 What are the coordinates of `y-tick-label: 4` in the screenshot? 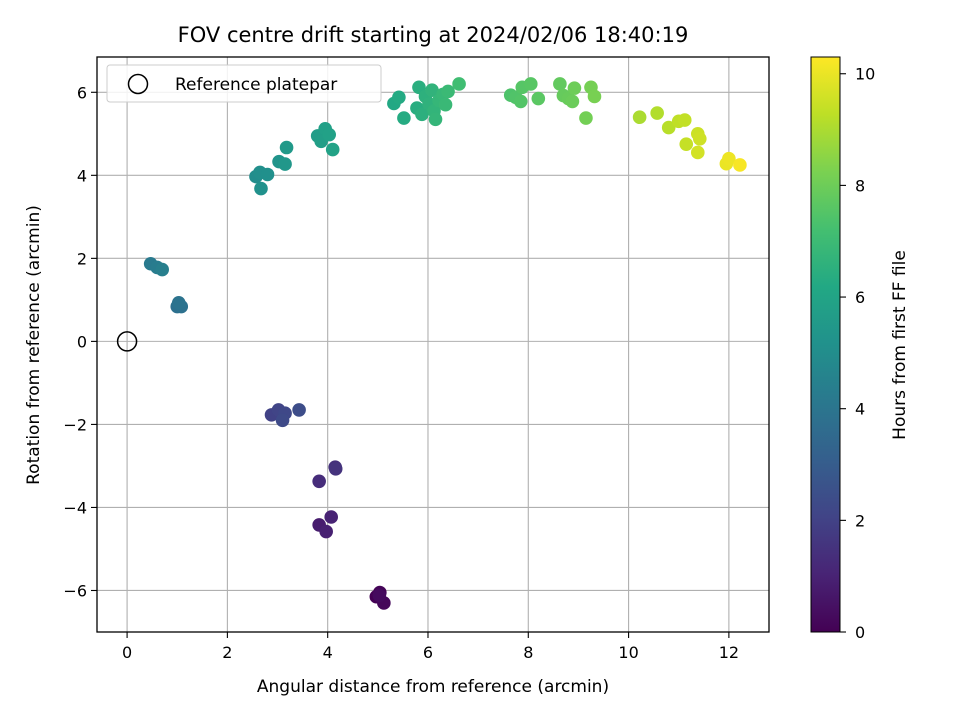 It's located at (82, 175).